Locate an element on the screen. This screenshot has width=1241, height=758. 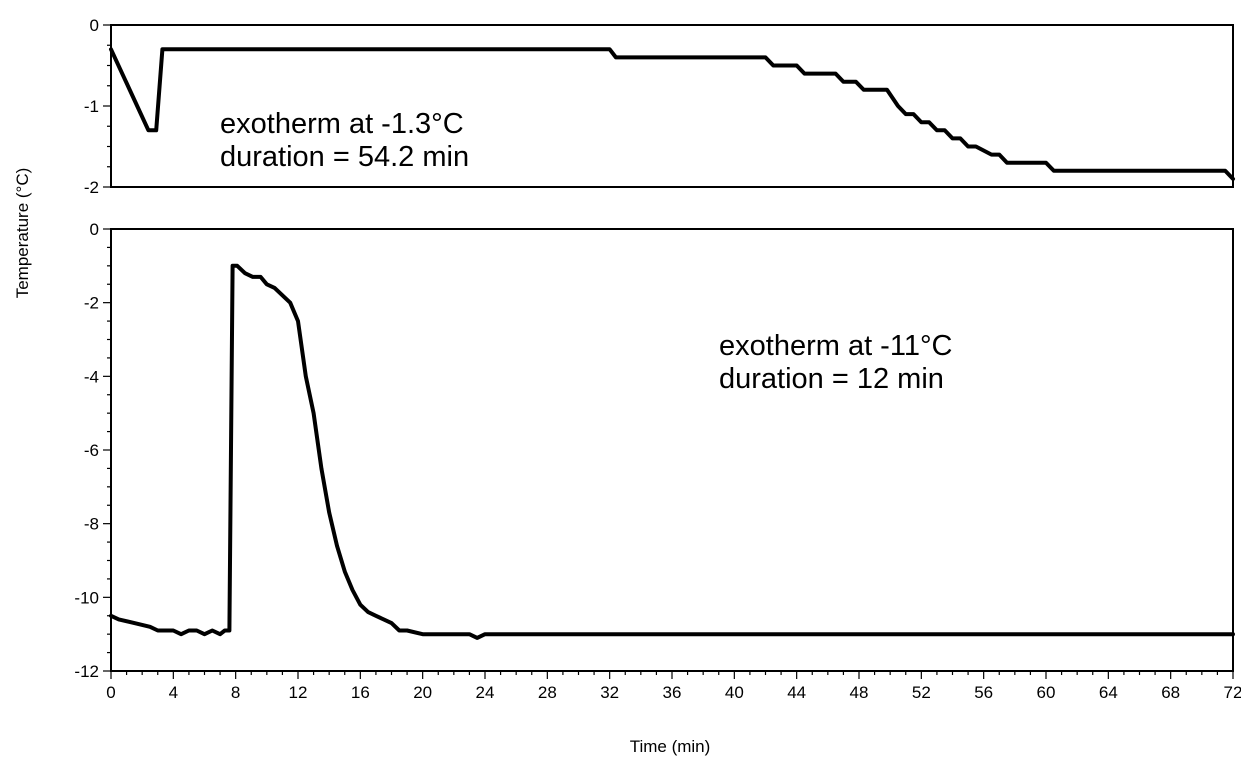
x-tick-label: 28 is located at coordinates (547, 692).